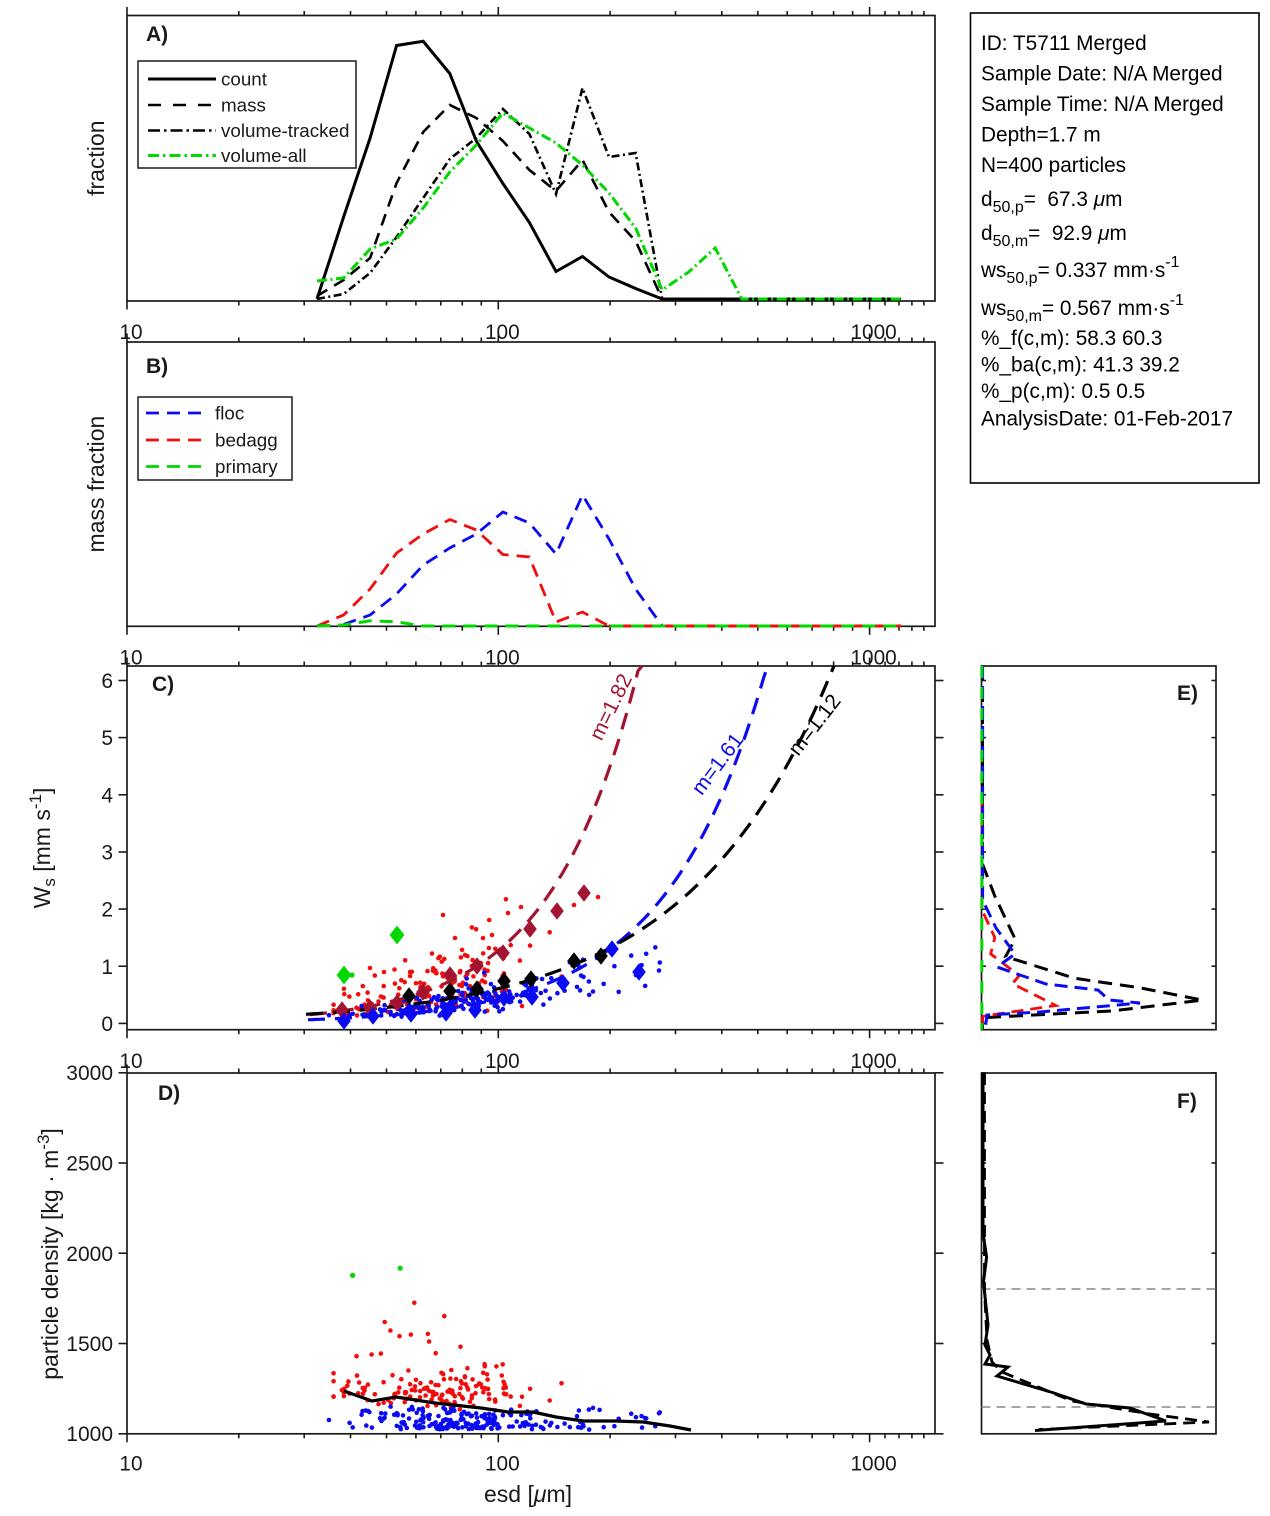 Image resolution: width=1270 pixels, height=1516 pixels. I want to click on svg-text: N=400 particles, so click(1053, 165).